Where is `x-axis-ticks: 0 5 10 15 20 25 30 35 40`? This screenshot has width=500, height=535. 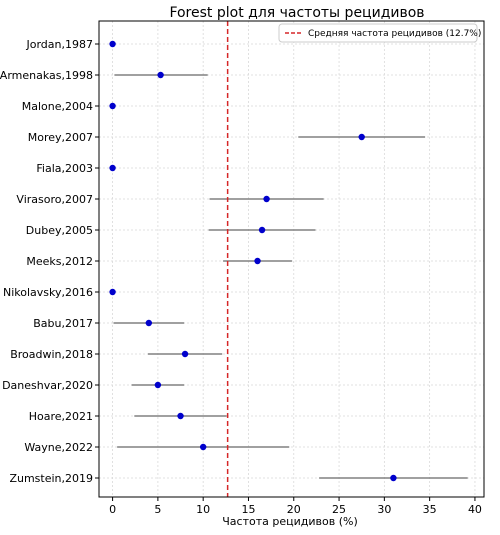
x-axis-ticks: 0 5 10 15 20 25 30 35 40 is located at coordinates (295, 506).